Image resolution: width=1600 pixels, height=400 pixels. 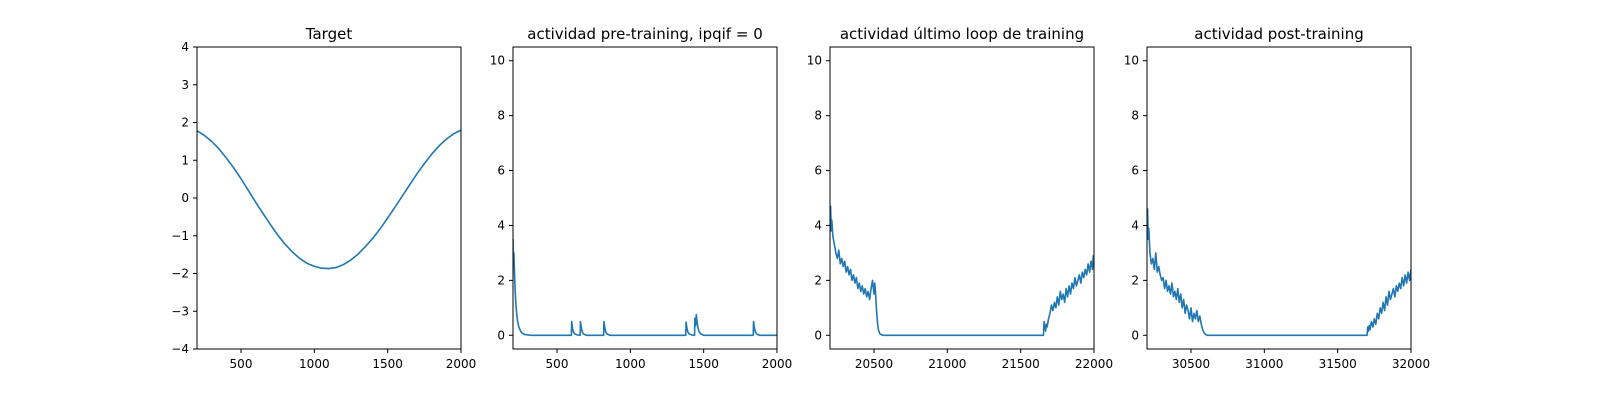 What do you see at coordinates (645, 34) in the screenshot?
I see `chart-title: actividad pre-training, ipqif = 0` at bounding box center [645, 34].